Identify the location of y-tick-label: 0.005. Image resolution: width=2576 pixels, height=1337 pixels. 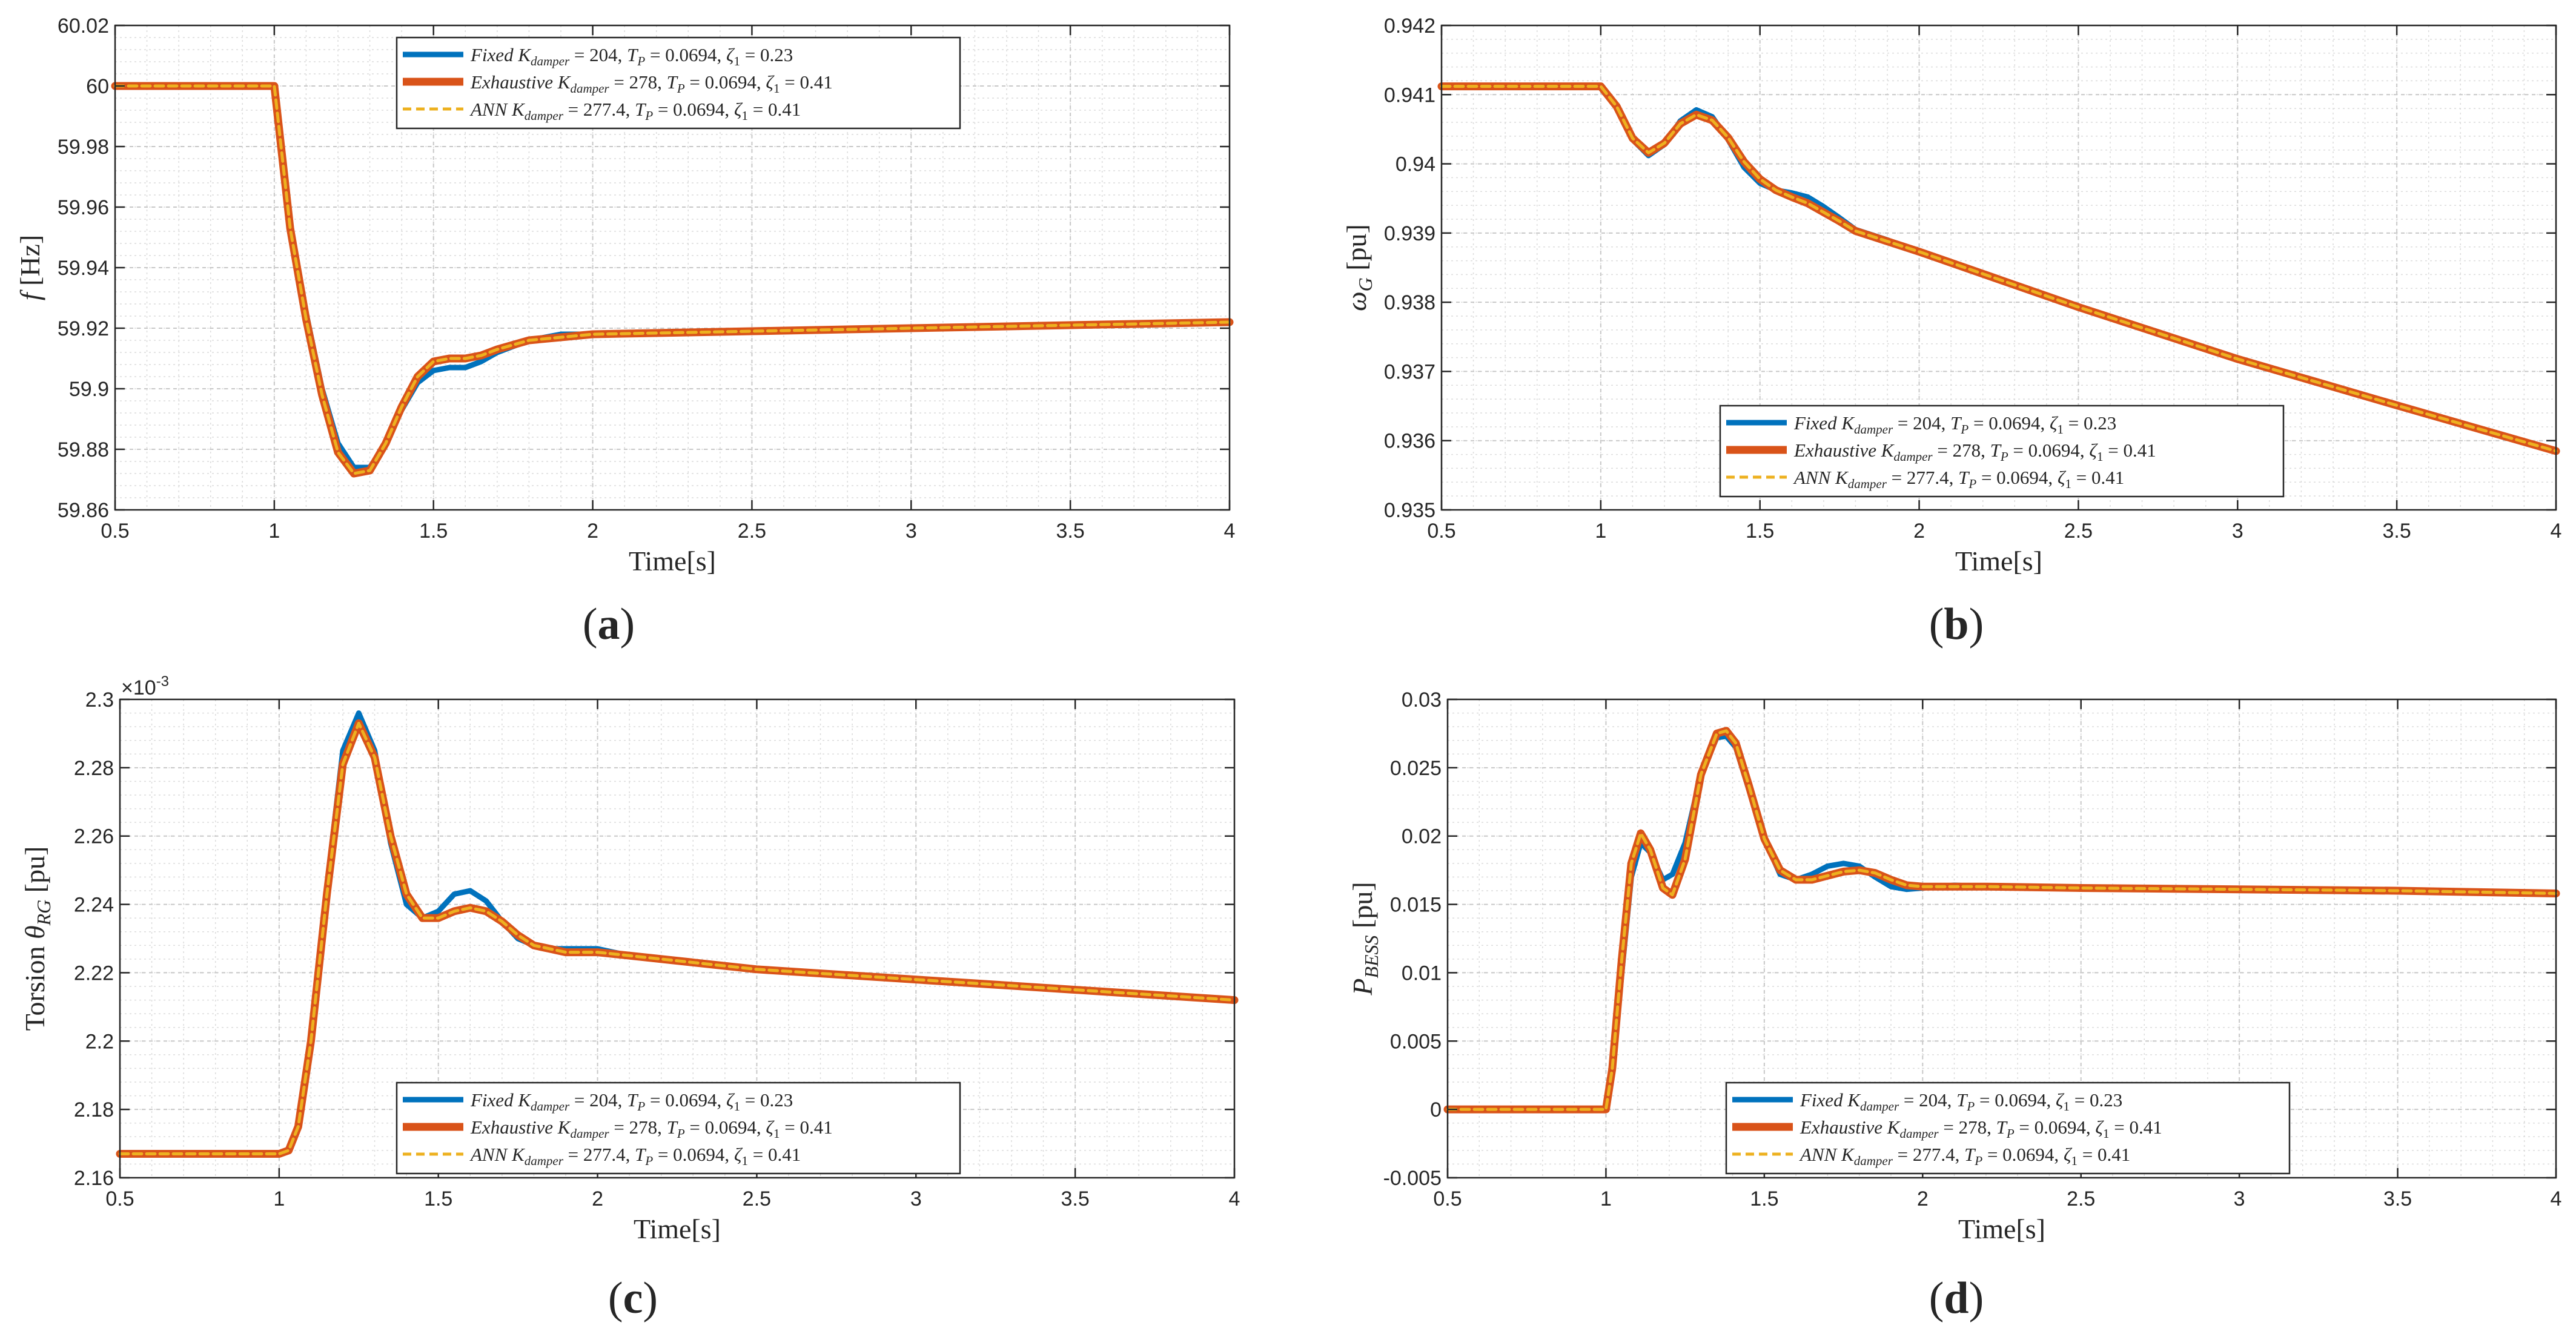
(1416, 1041).